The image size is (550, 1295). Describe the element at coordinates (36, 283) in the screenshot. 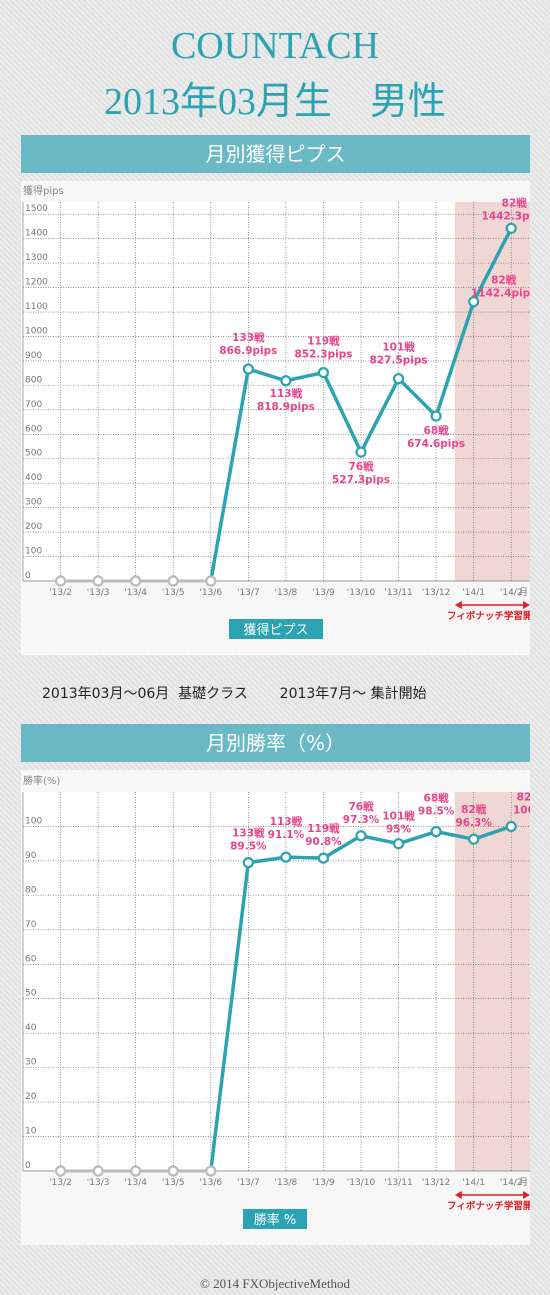

I see `y-tick-label: 1200` at that location.